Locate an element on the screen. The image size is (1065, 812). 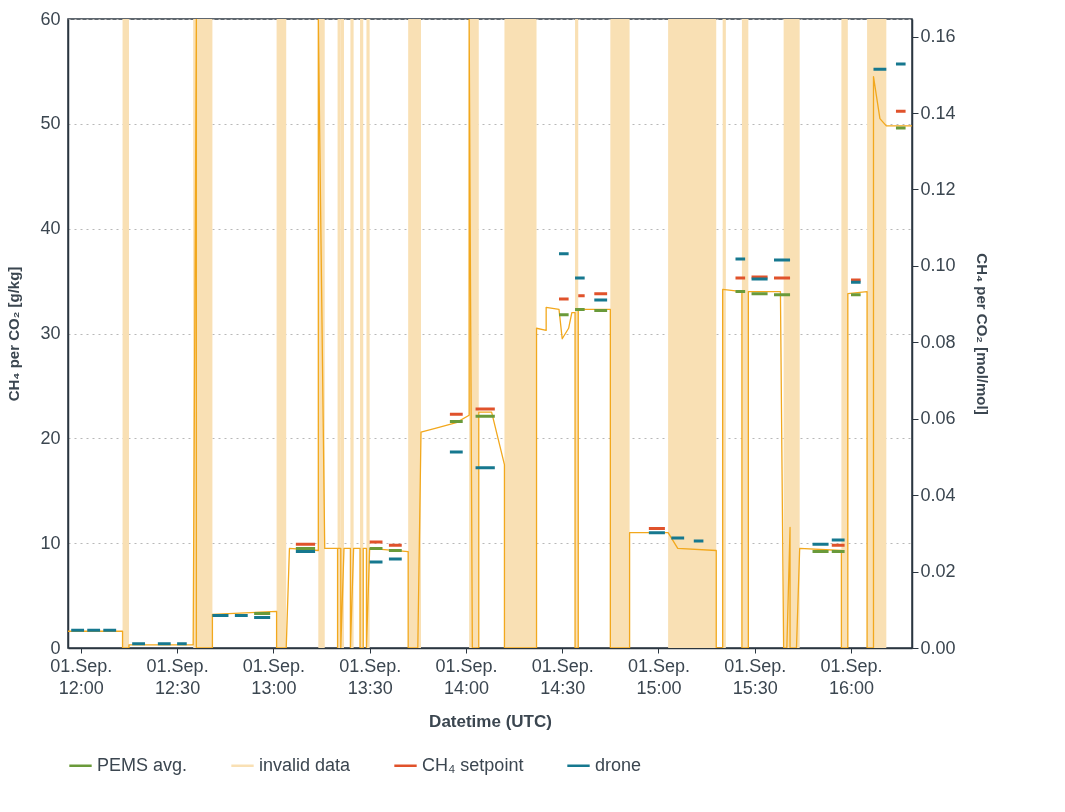
x-tick-label: 01.Sep. 16:00 is located at coordinates (851, 676).